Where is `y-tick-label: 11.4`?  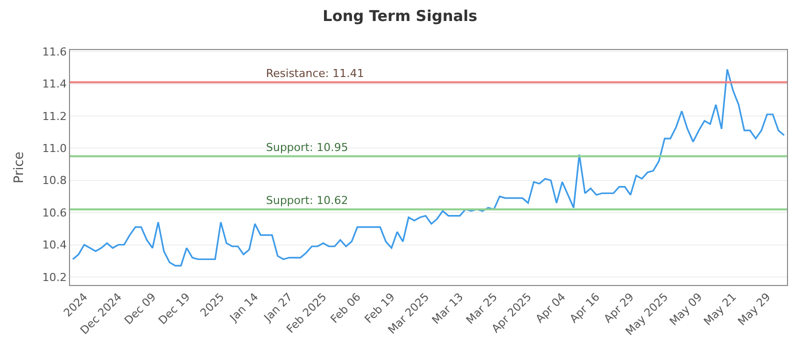 y-tick-label: 11.4 is located at coordinates (54, 84).